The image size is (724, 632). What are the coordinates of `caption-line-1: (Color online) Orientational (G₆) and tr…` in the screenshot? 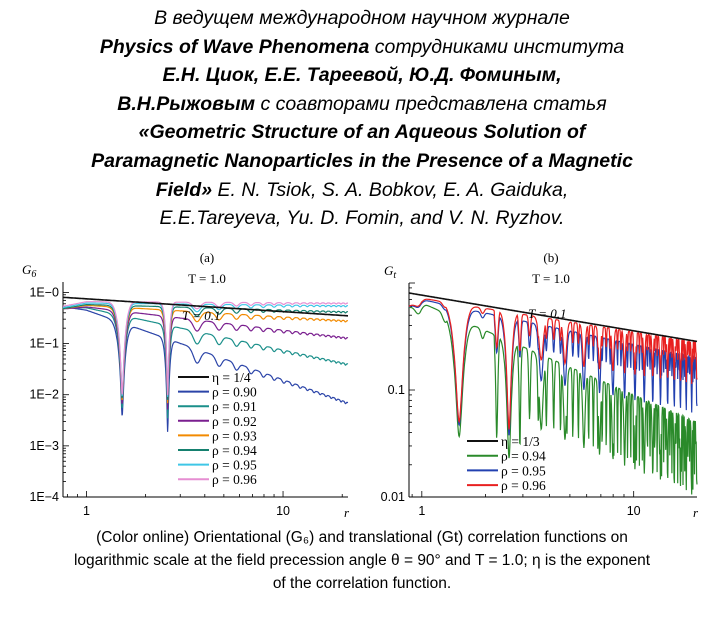 It's located at (362, 537).